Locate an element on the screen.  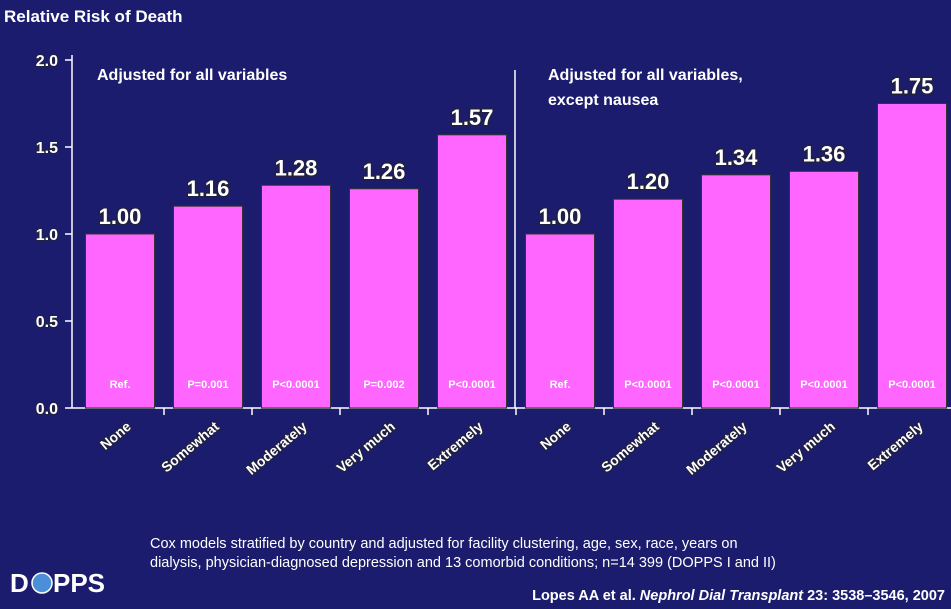
y-tick-label: 1.5 is located at coordinates (47, 148).